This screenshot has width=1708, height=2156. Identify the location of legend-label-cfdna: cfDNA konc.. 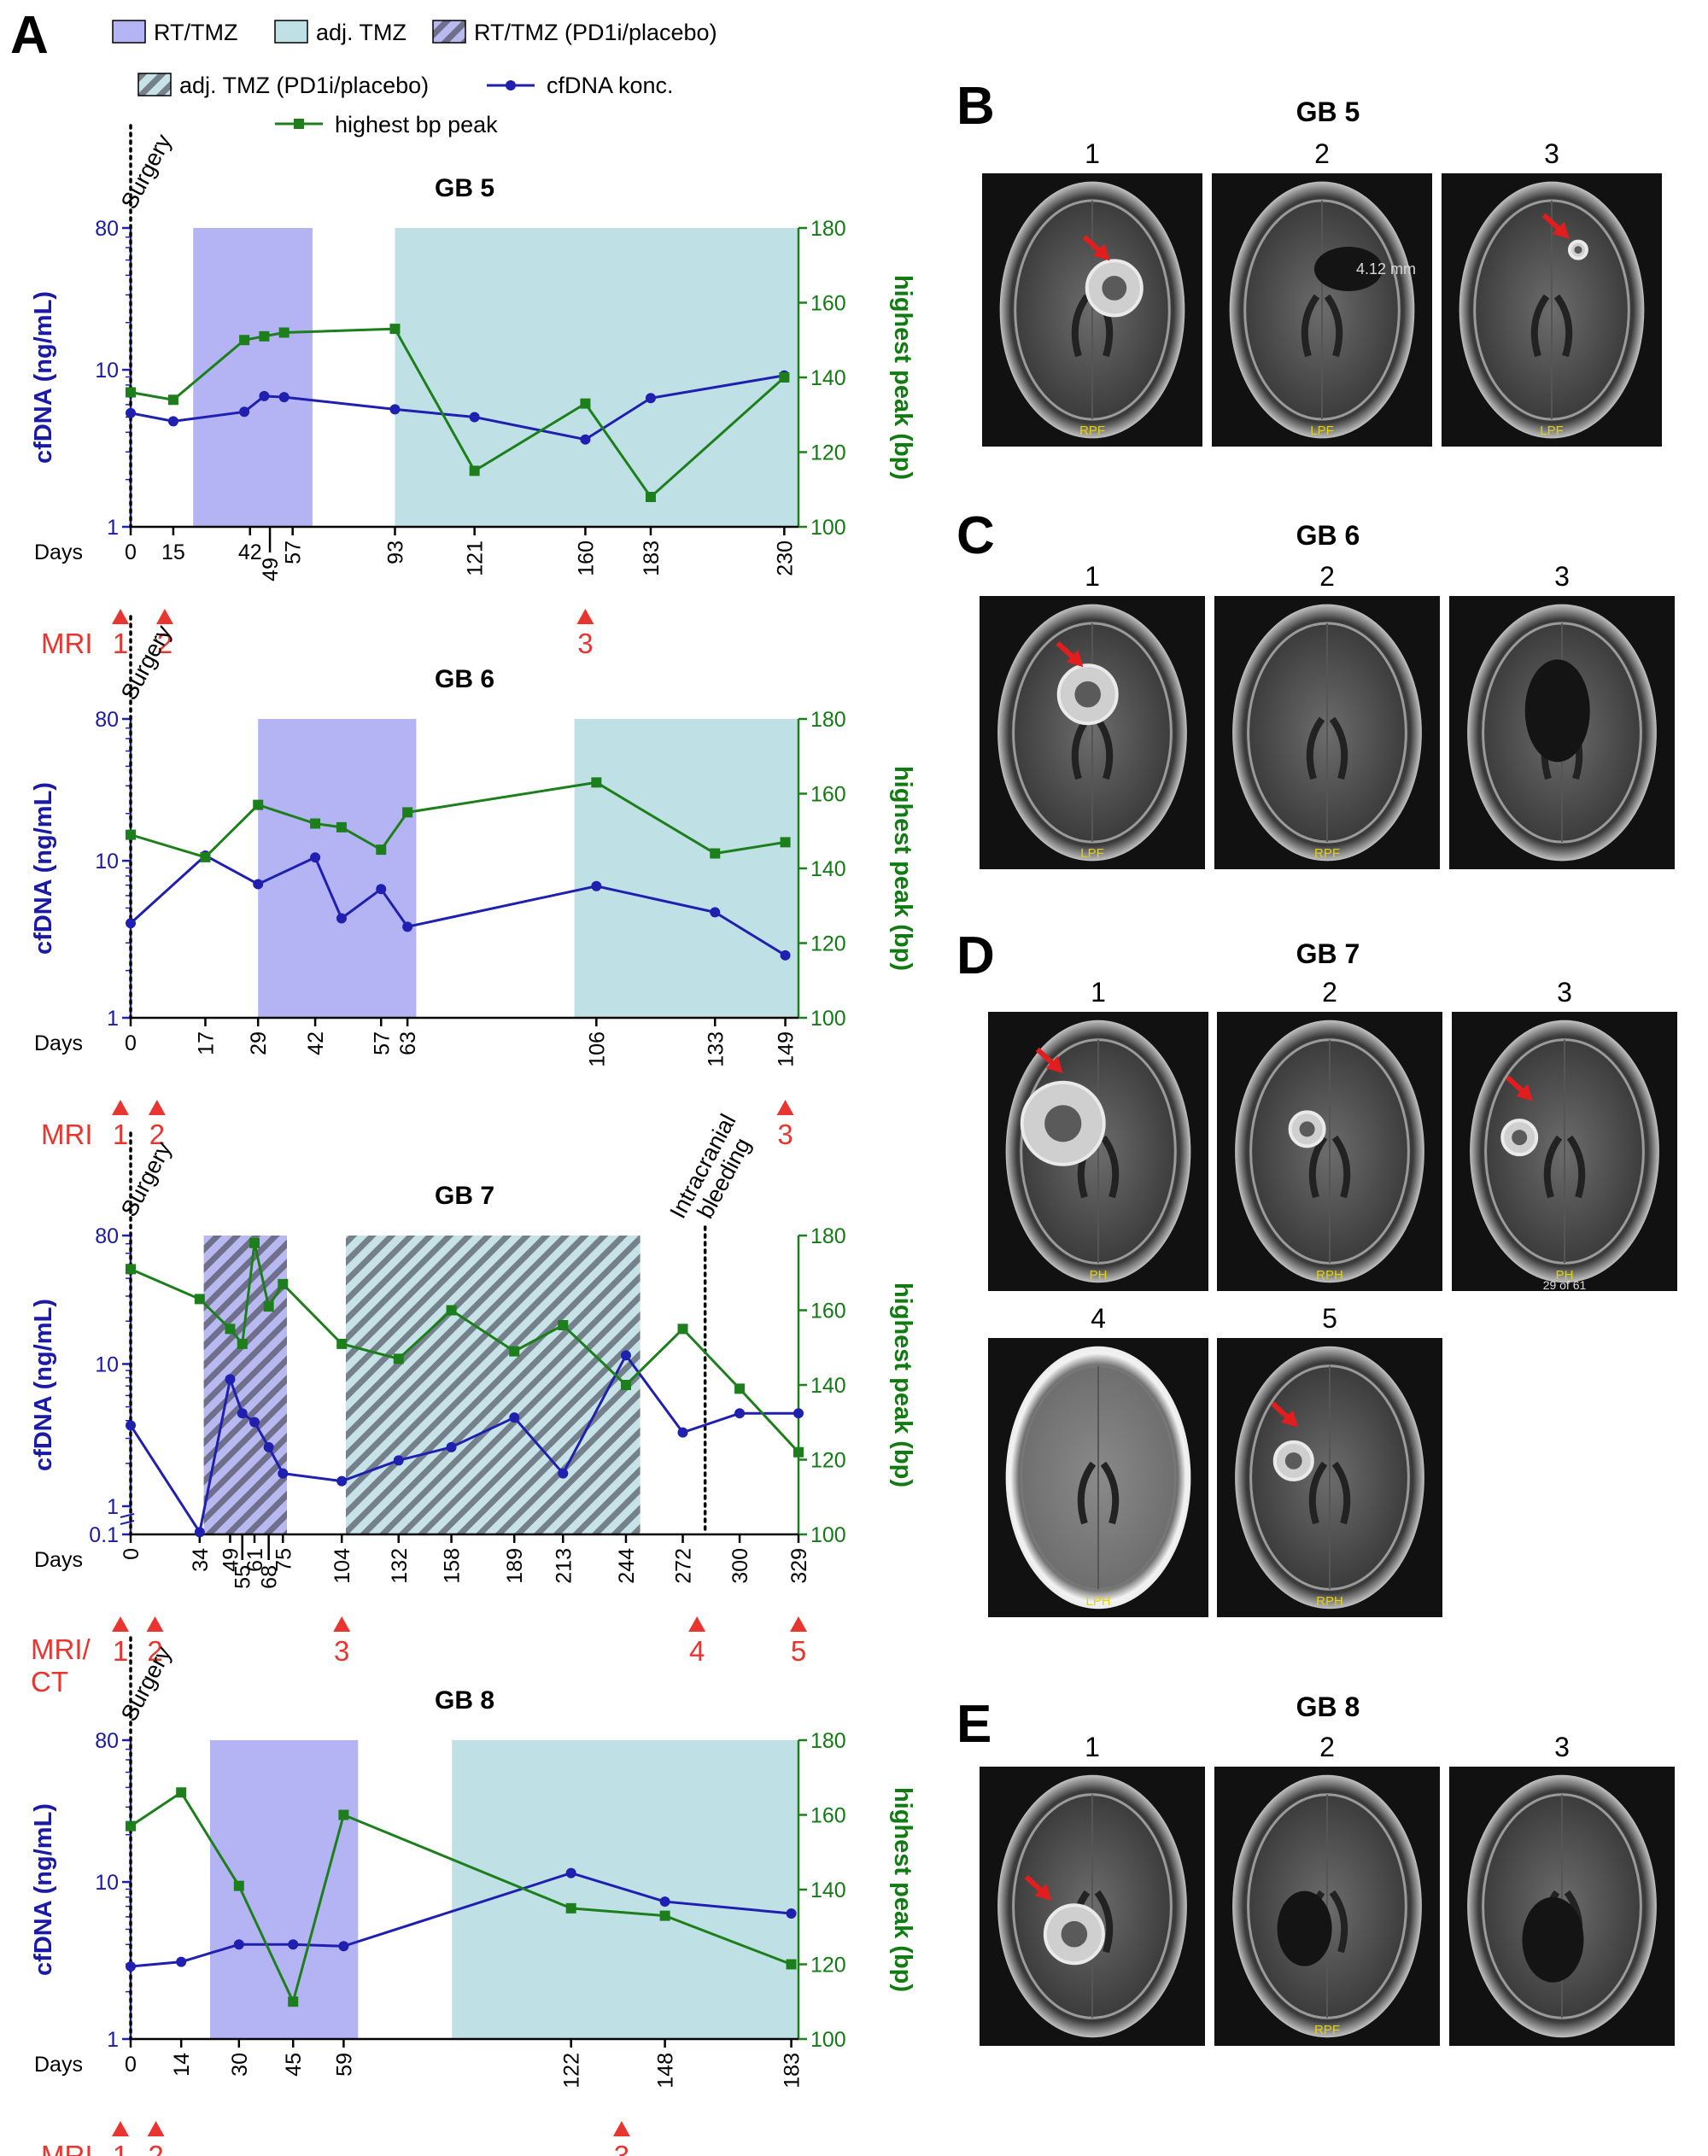
(610, 85).